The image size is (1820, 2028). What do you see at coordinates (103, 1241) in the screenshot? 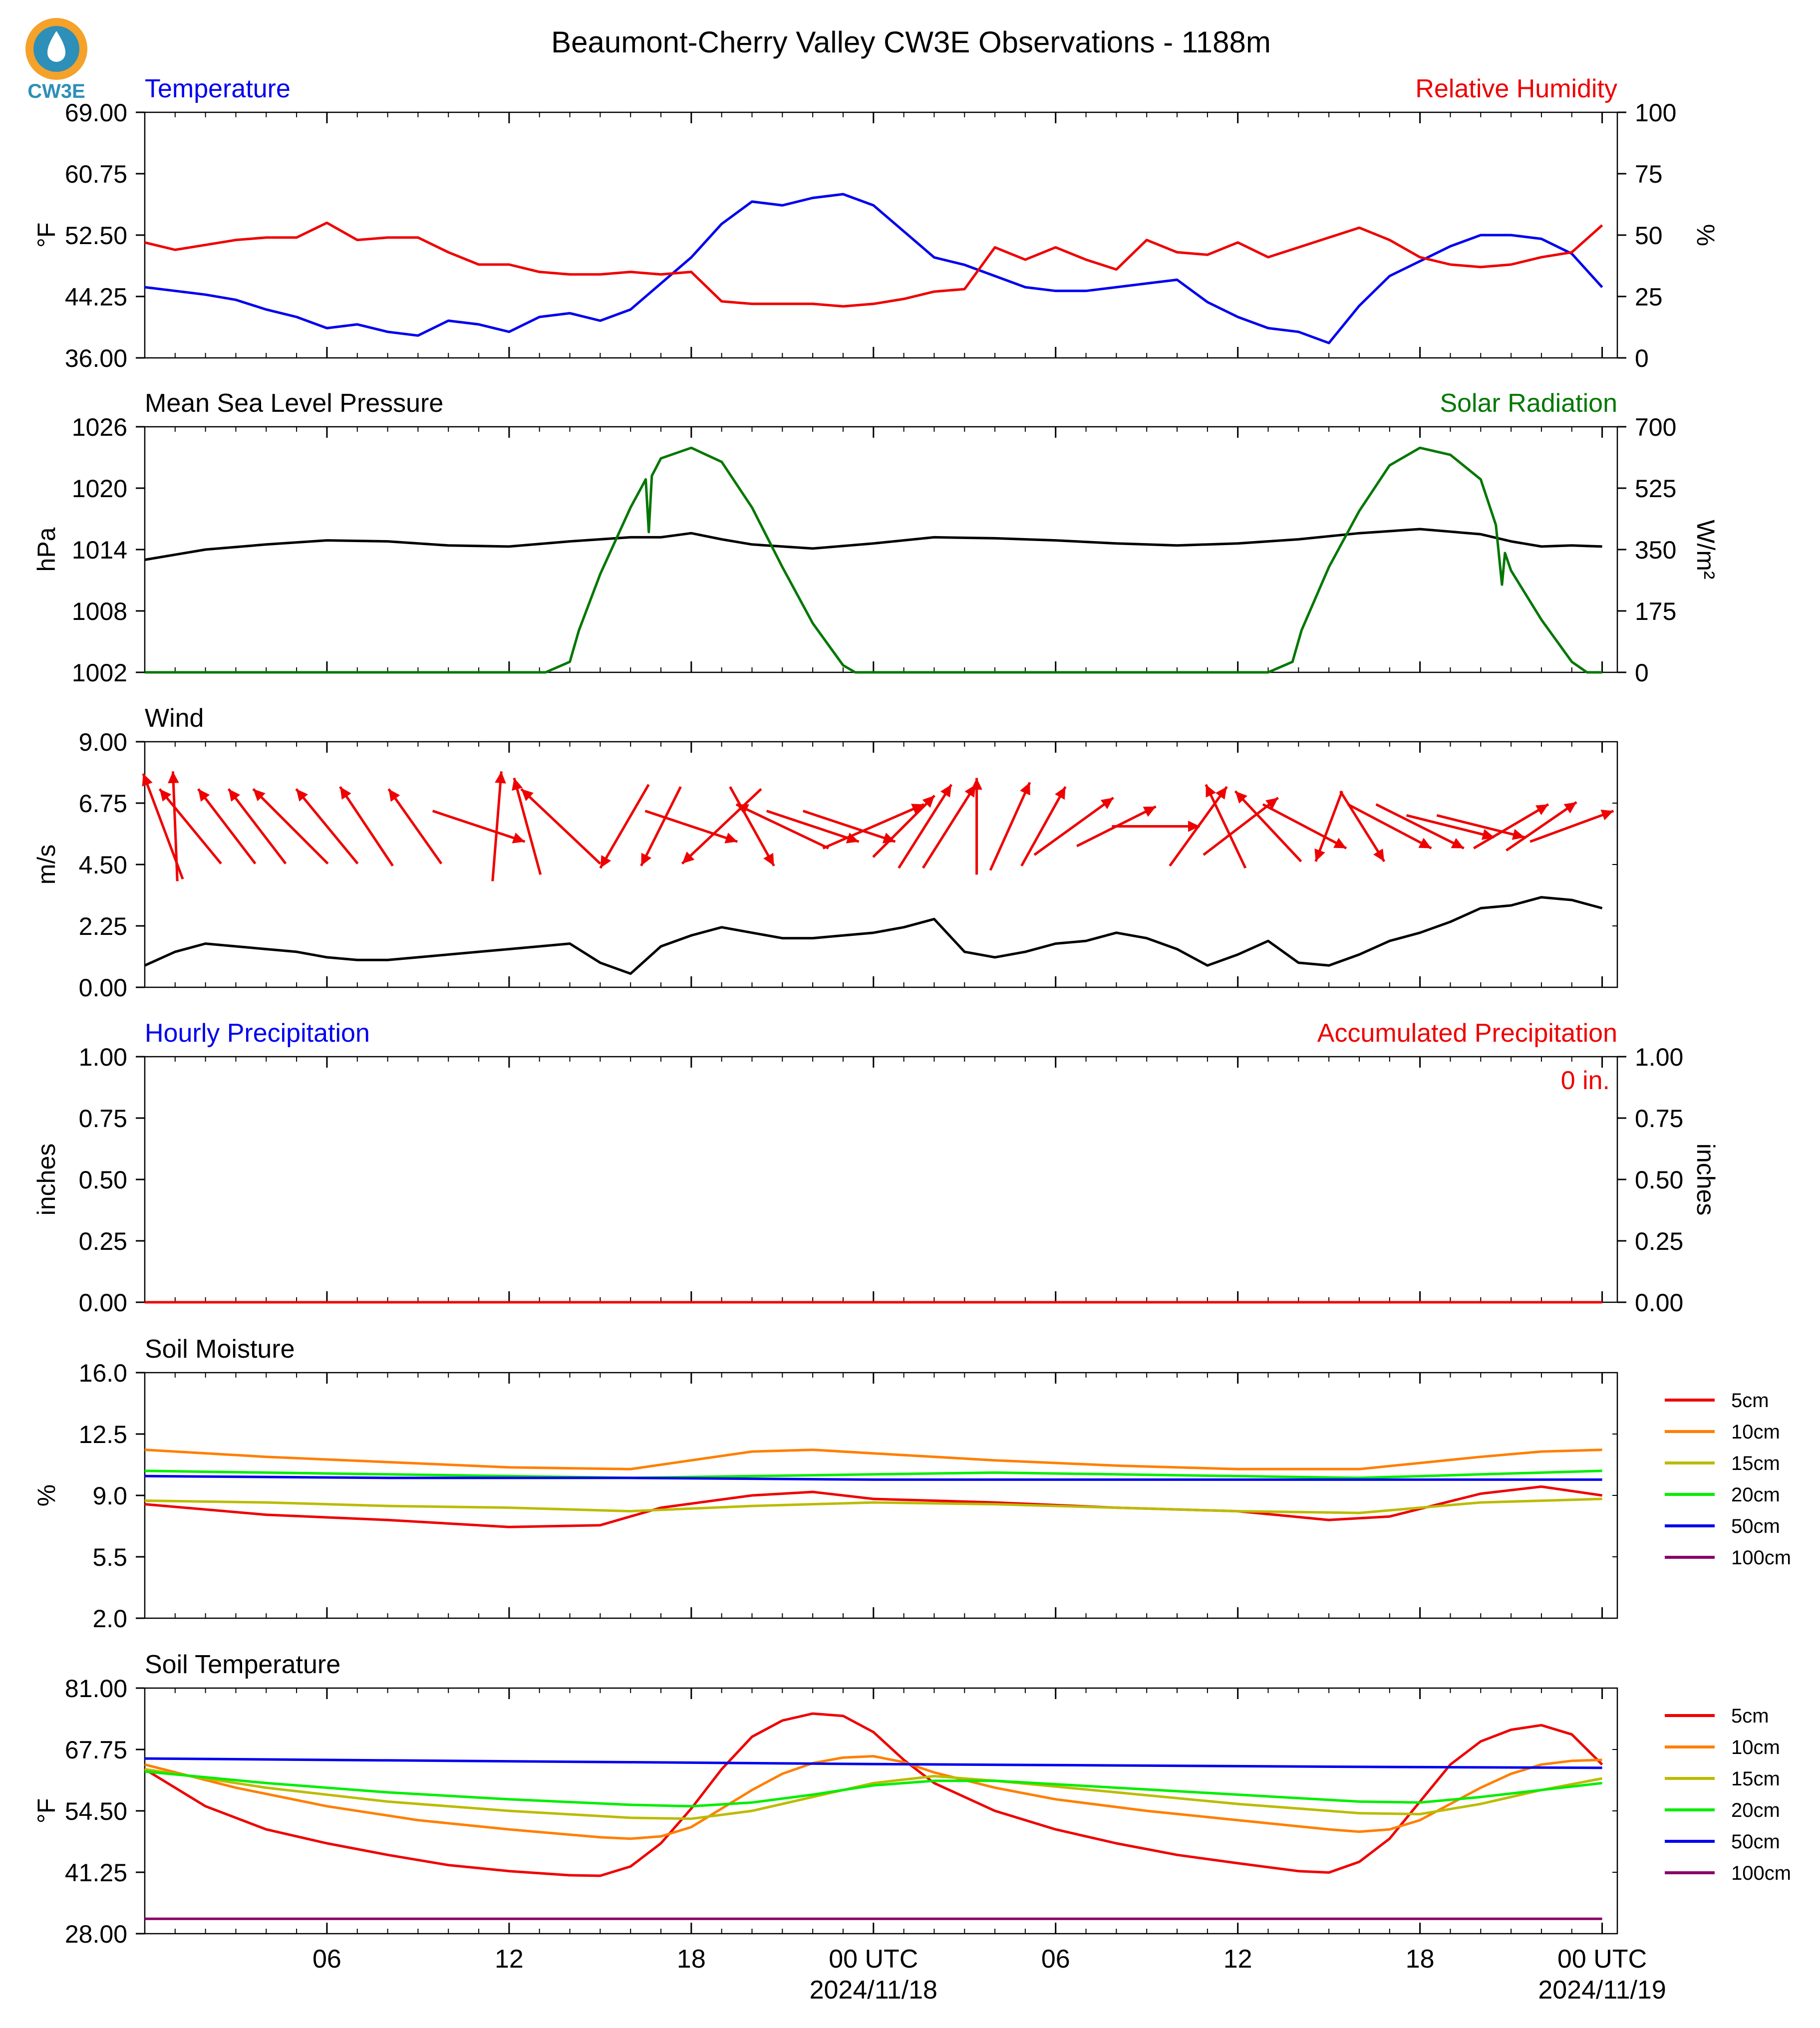
I see `y-tick-label-left: 0.25` at bounding box center [103, 1241].